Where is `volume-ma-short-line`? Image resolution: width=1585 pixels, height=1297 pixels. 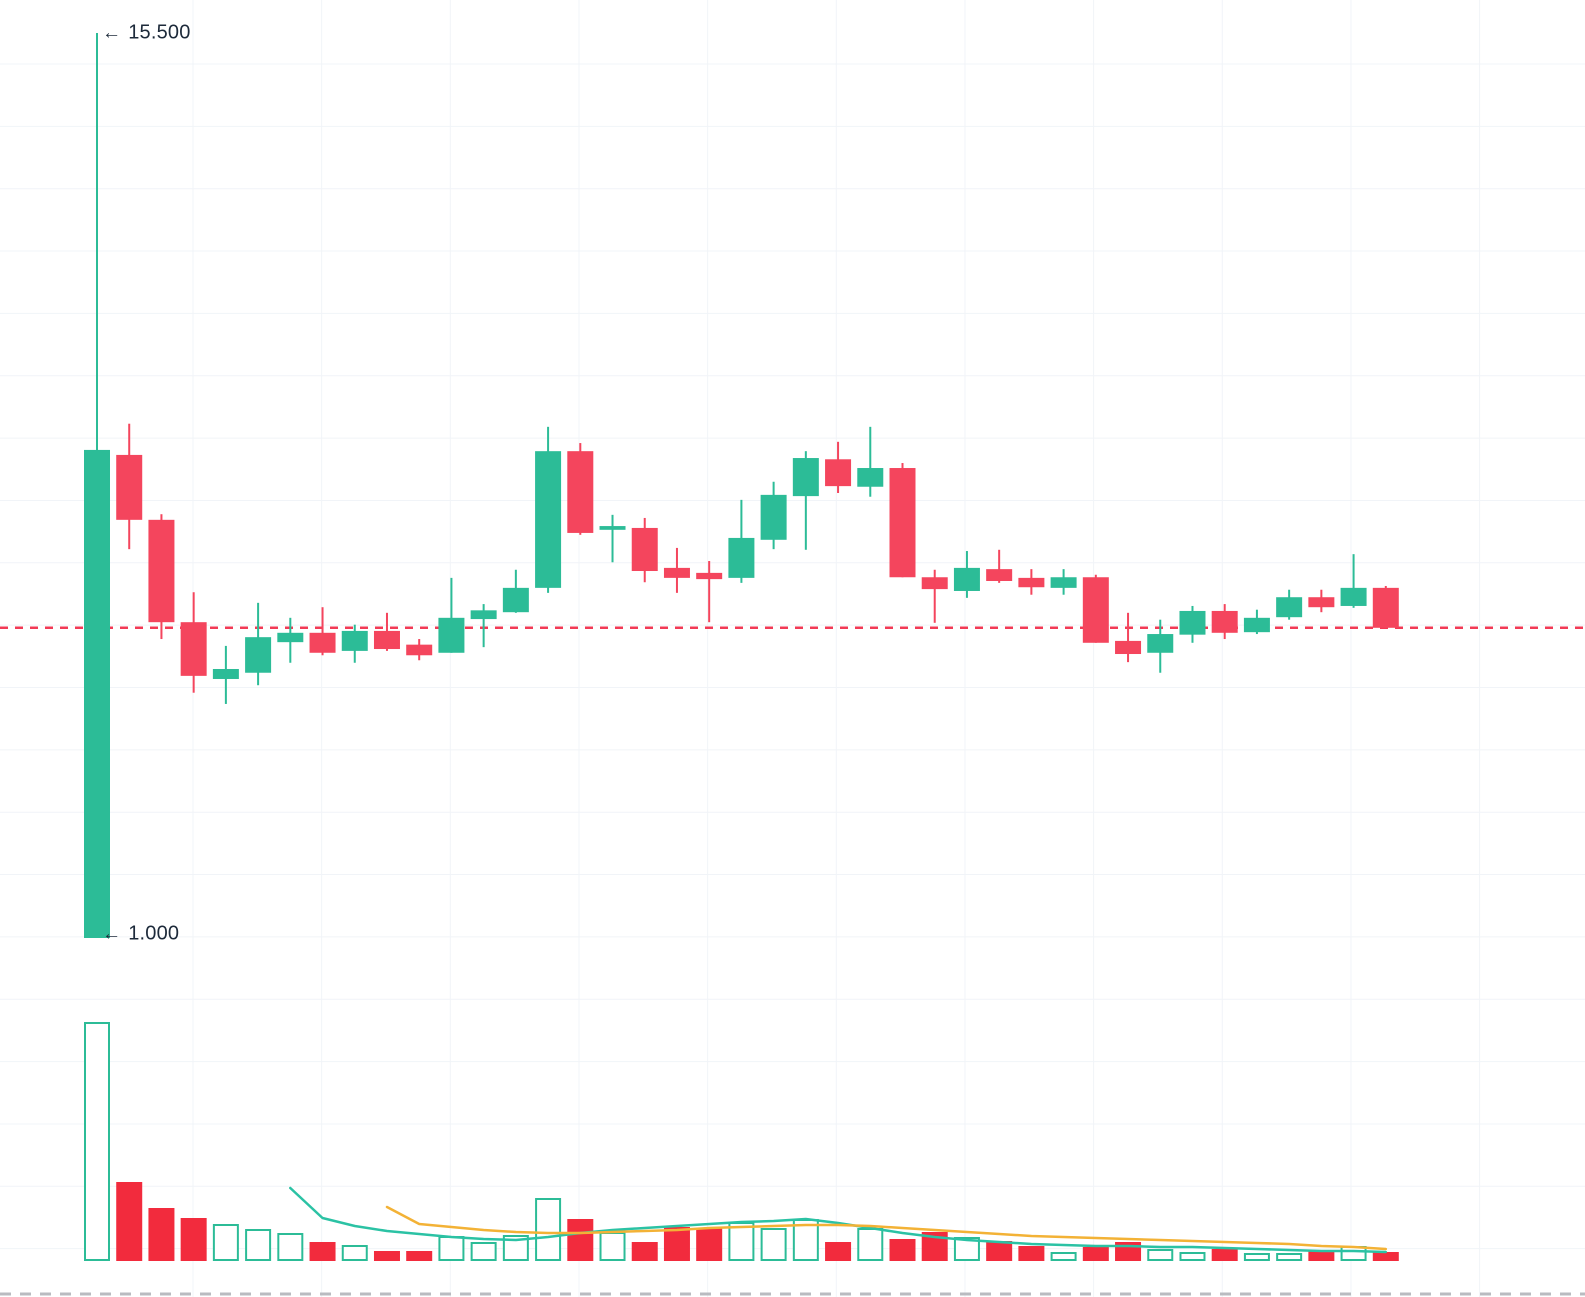 volume-ma-short-line is located at coordinates (838, 1220).